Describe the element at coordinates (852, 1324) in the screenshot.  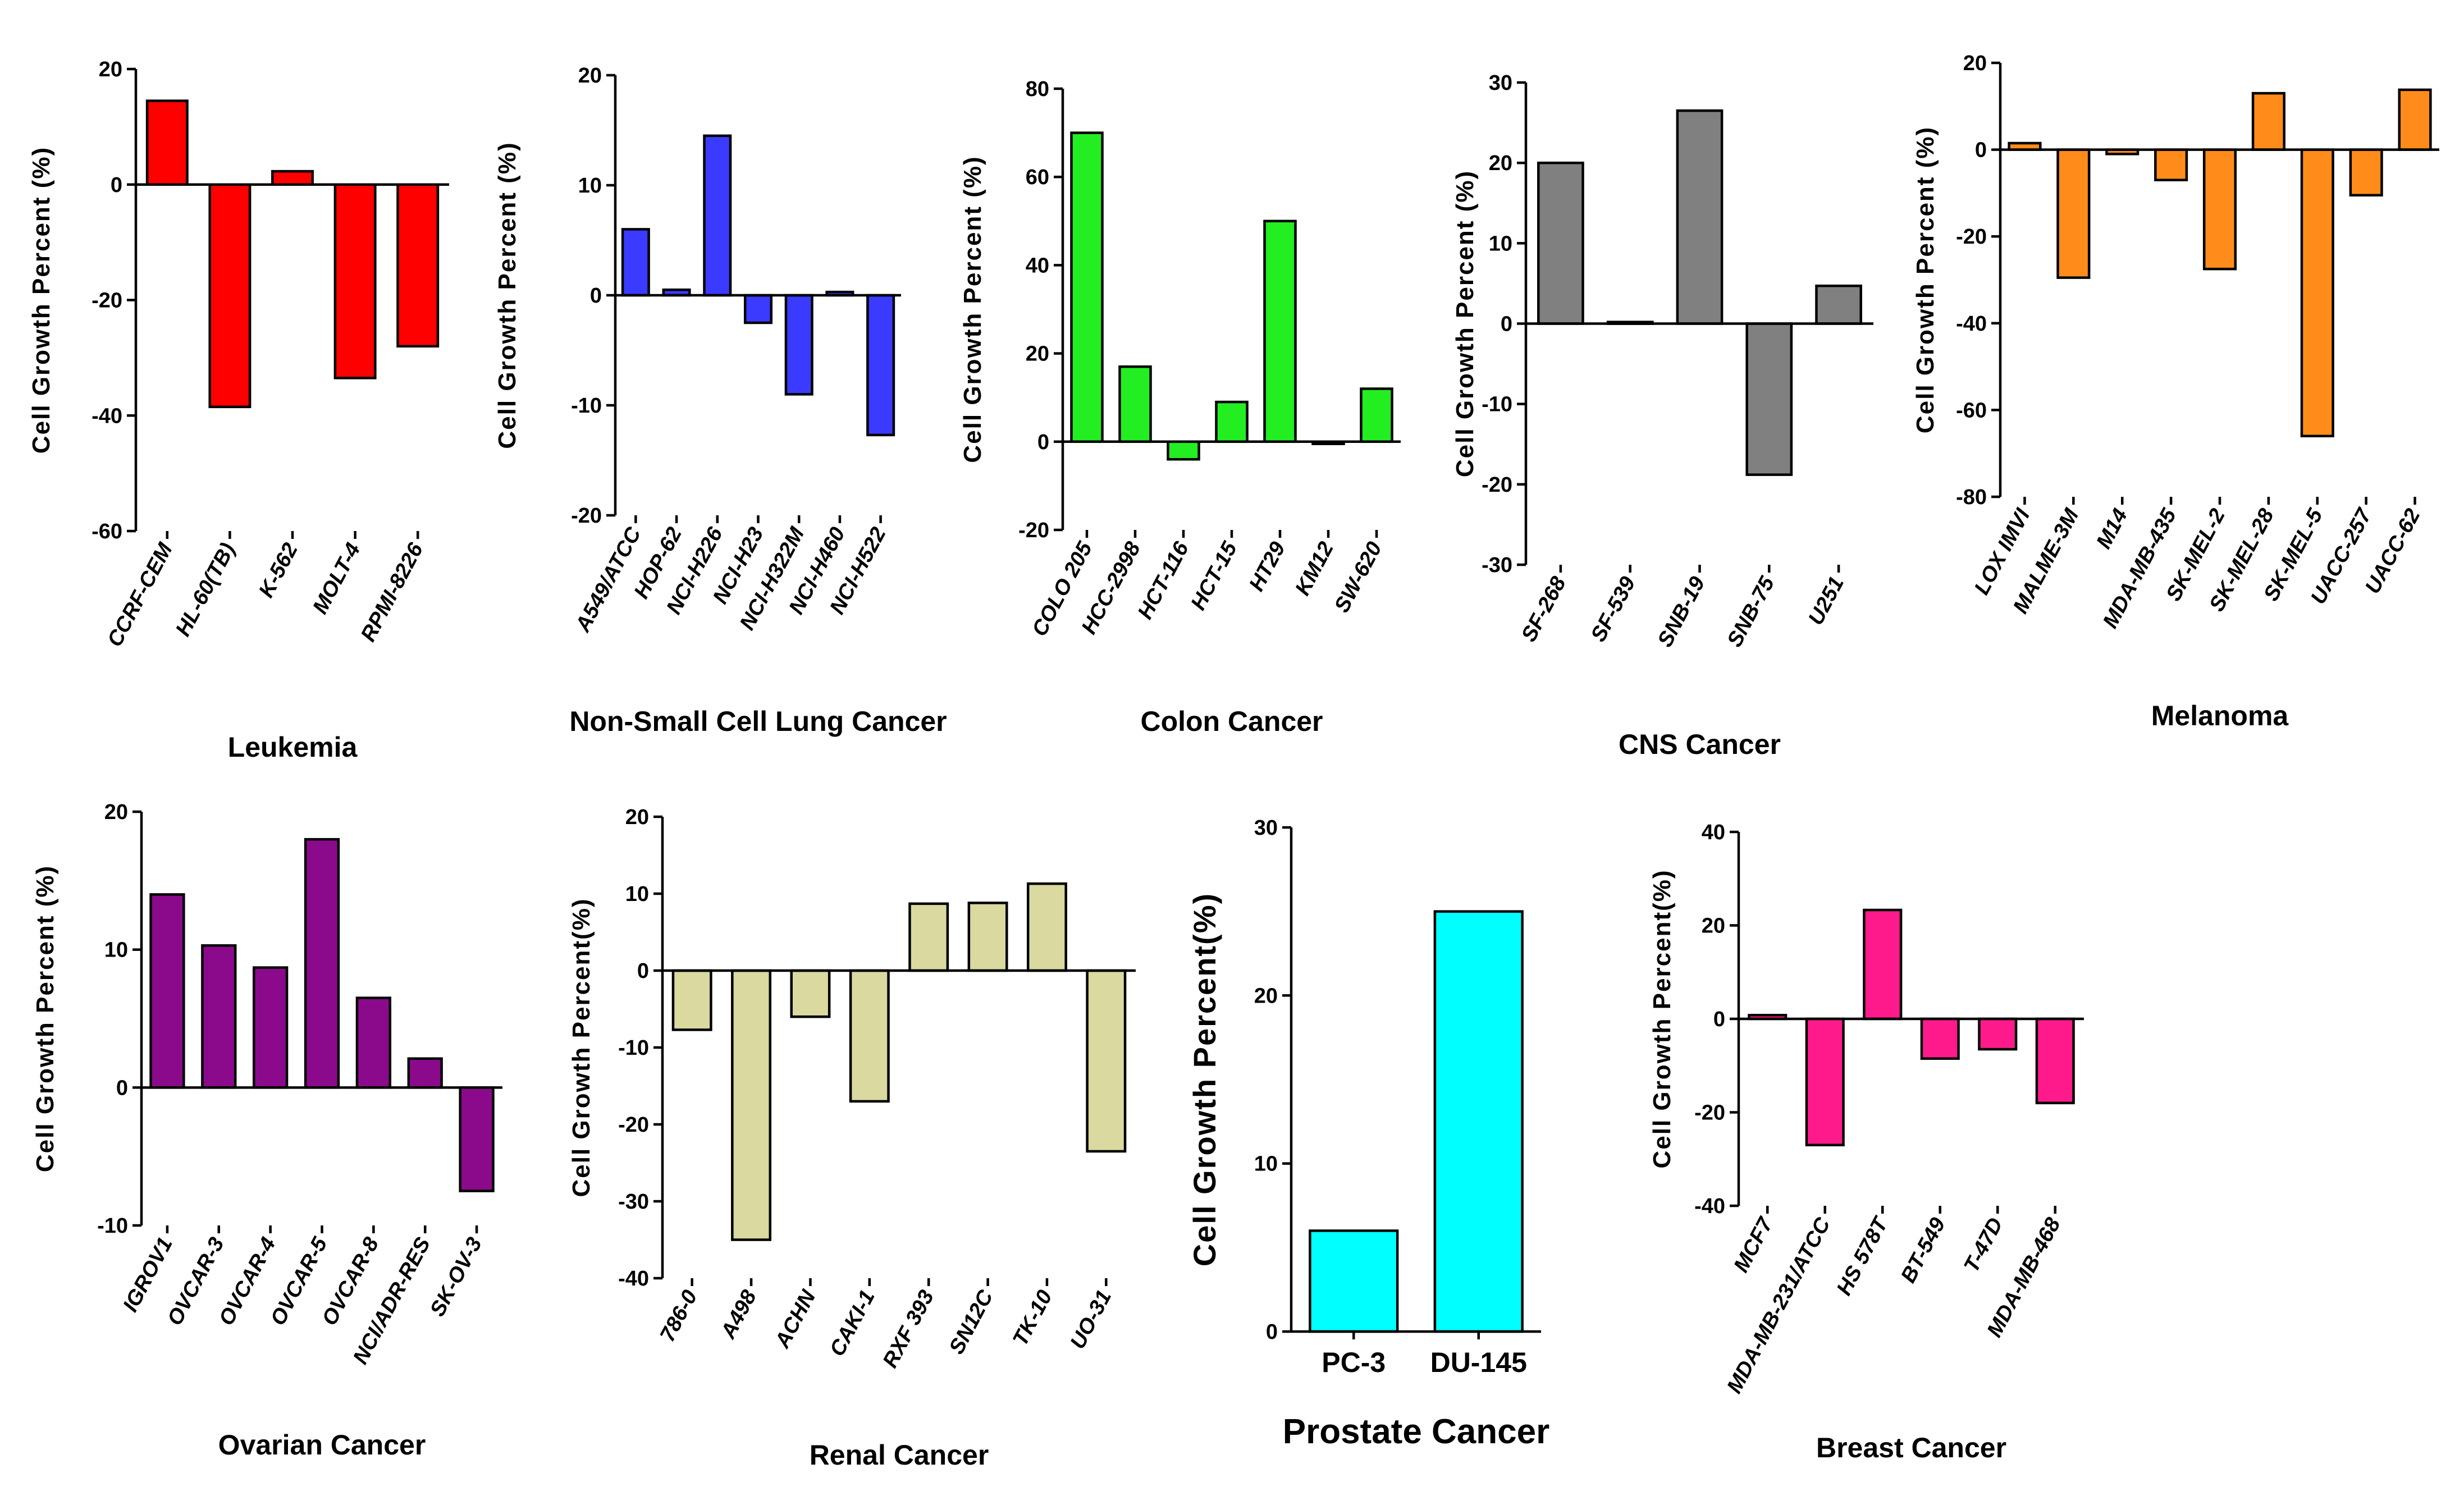
I see `category-label-3: CAKI-1` at that location.